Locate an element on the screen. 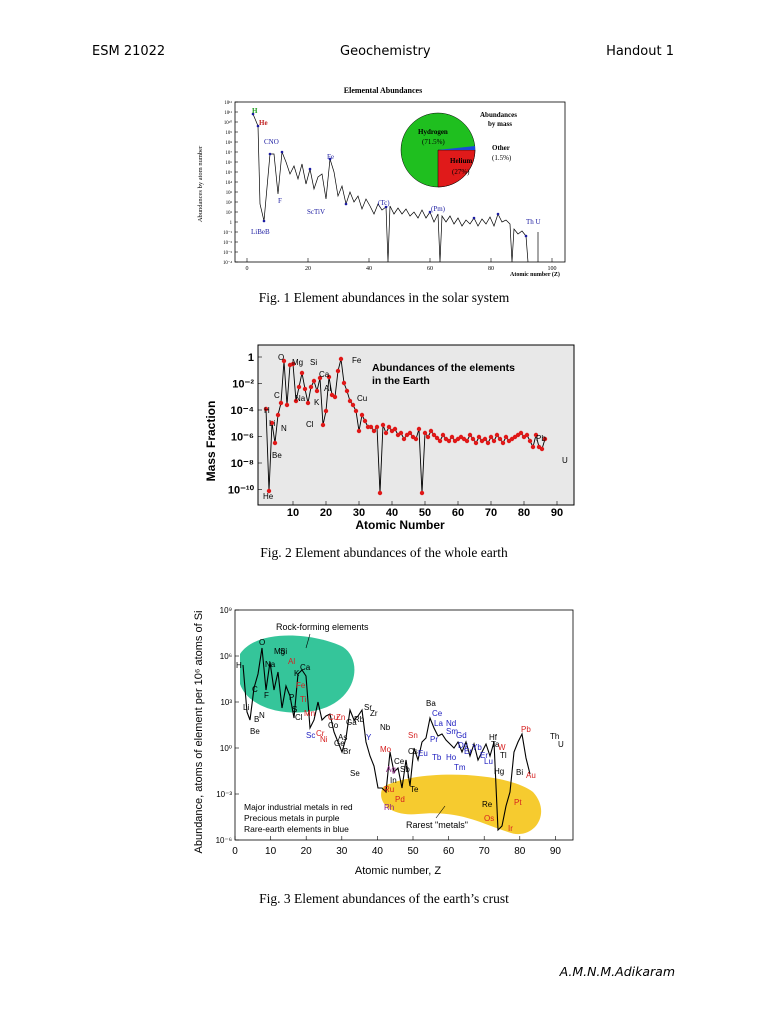 The height and width of the screenshot is (1024, 768). fig2-label-c: C is located at coordinates (277, 395).